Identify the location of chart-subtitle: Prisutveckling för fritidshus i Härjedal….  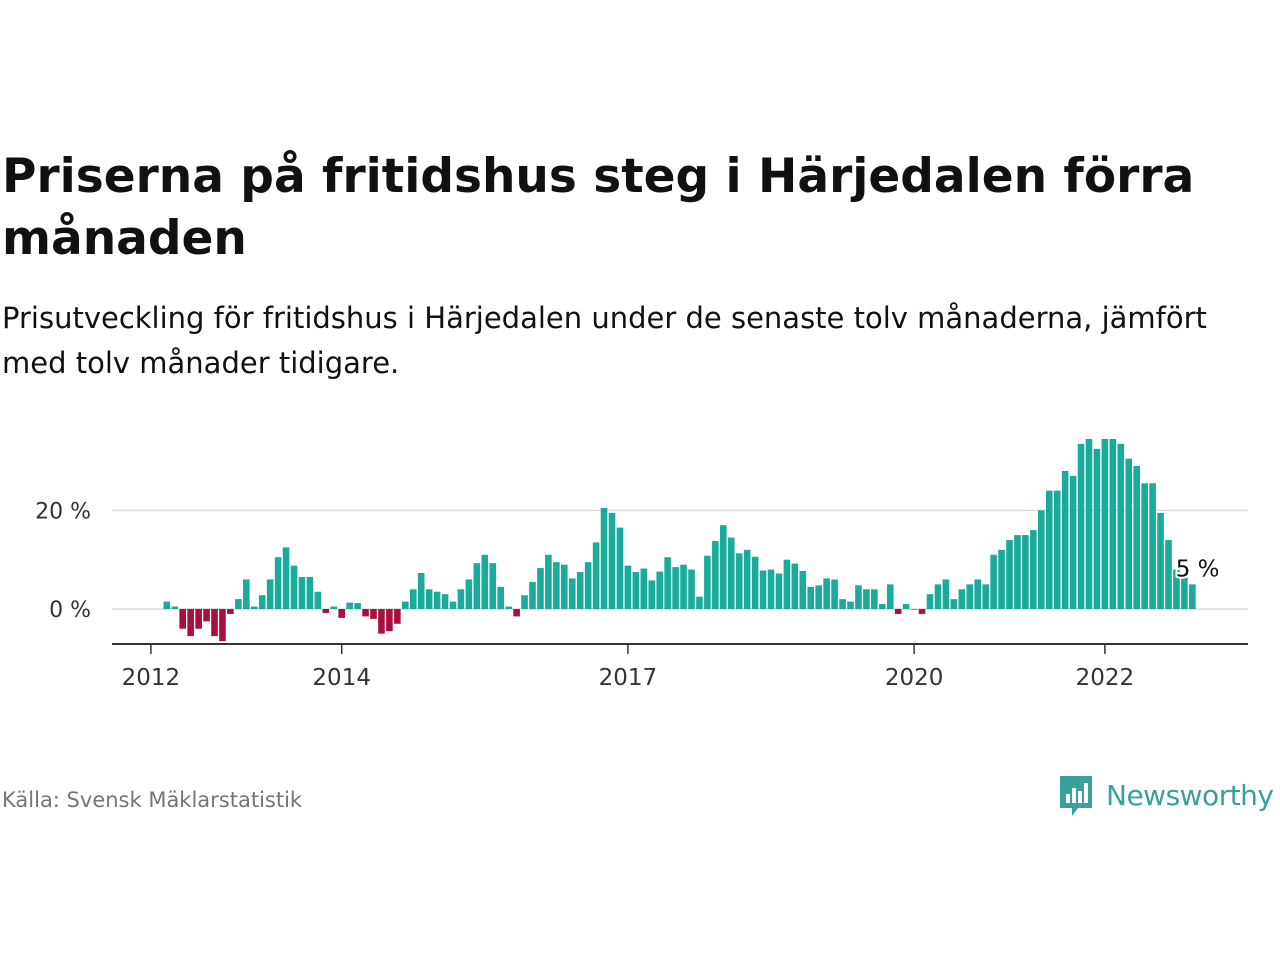
(604, 340).